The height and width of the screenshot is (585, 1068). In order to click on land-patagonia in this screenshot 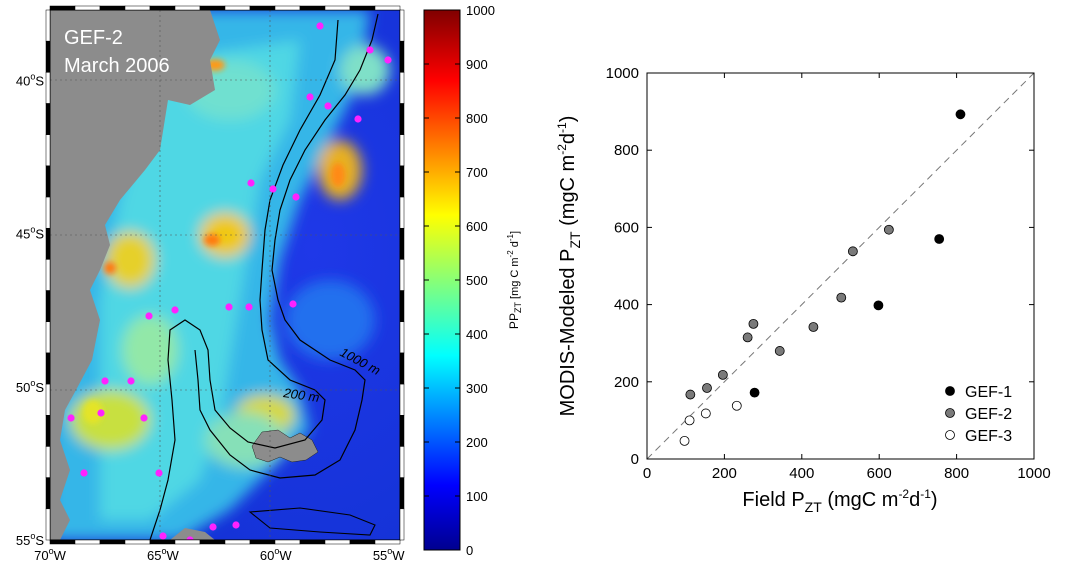, I will do `click(135, 275)`.